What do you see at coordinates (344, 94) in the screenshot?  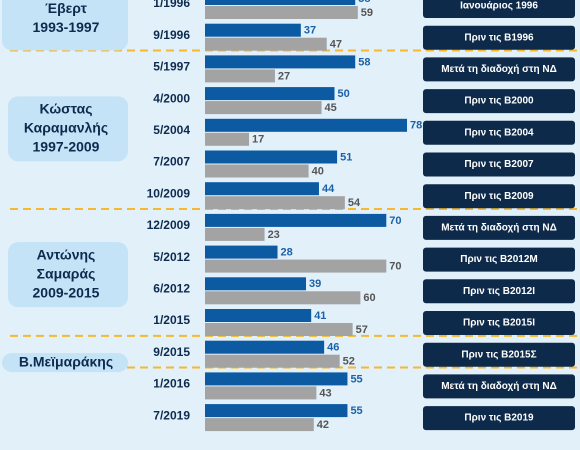 I see `value-label: 50` at bounding box center [344, 94].